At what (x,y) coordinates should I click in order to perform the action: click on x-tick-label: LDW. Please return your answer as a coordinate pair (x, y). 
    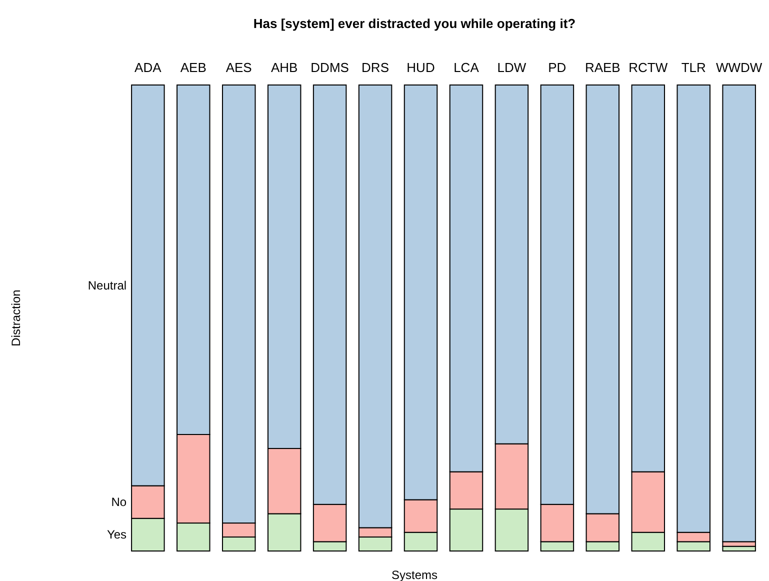
    Looking at the image, I should click on (512, 67).